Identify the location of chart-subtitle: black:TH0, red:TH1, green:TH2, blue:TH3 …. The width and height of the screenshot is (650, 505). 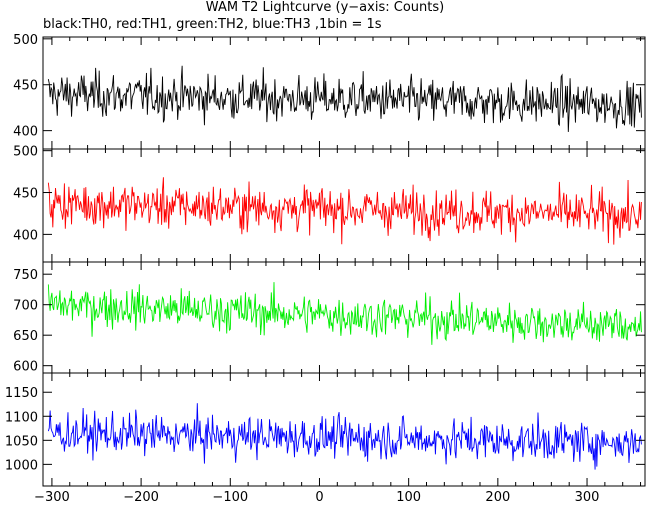
(212, 24).